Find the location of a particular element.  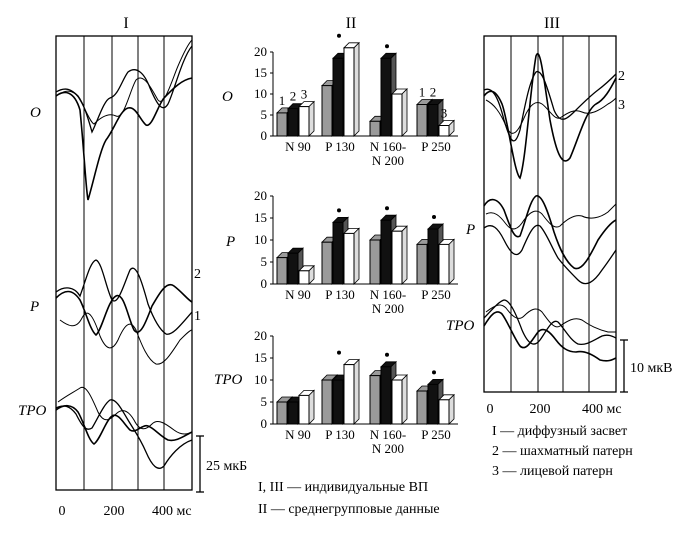

panel-right-frame is located at coordinates (550, 214).